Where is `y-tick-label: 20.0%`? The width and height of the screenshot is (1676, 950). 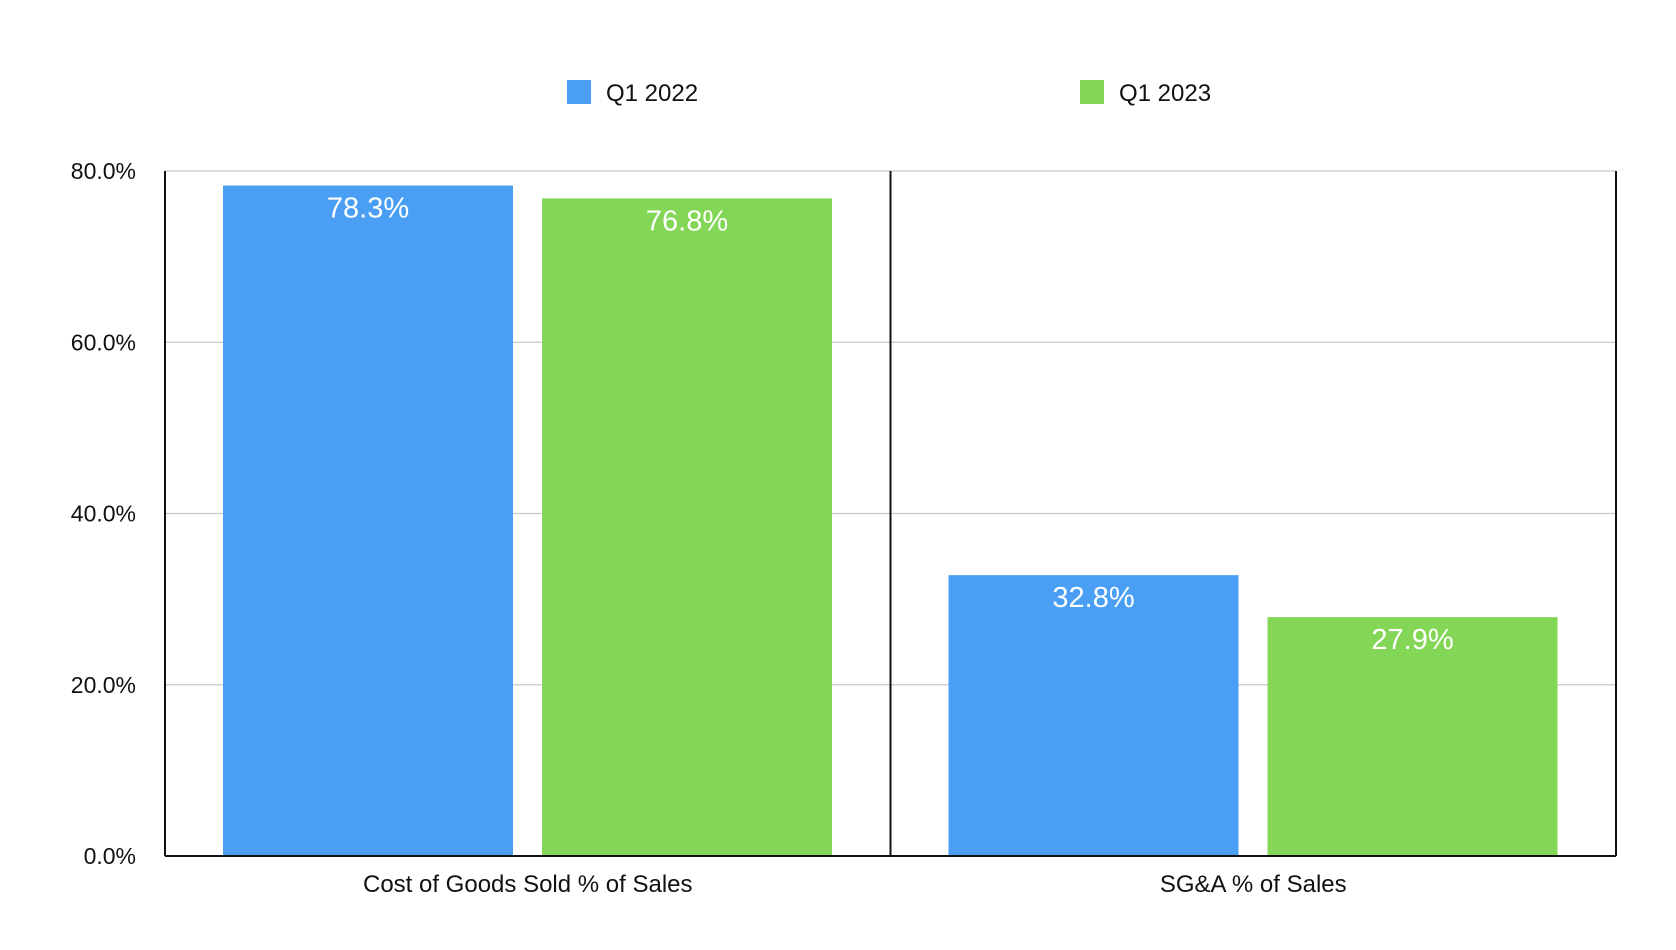
y-tick-label: 20.0% is located at coordinates (103, 685).